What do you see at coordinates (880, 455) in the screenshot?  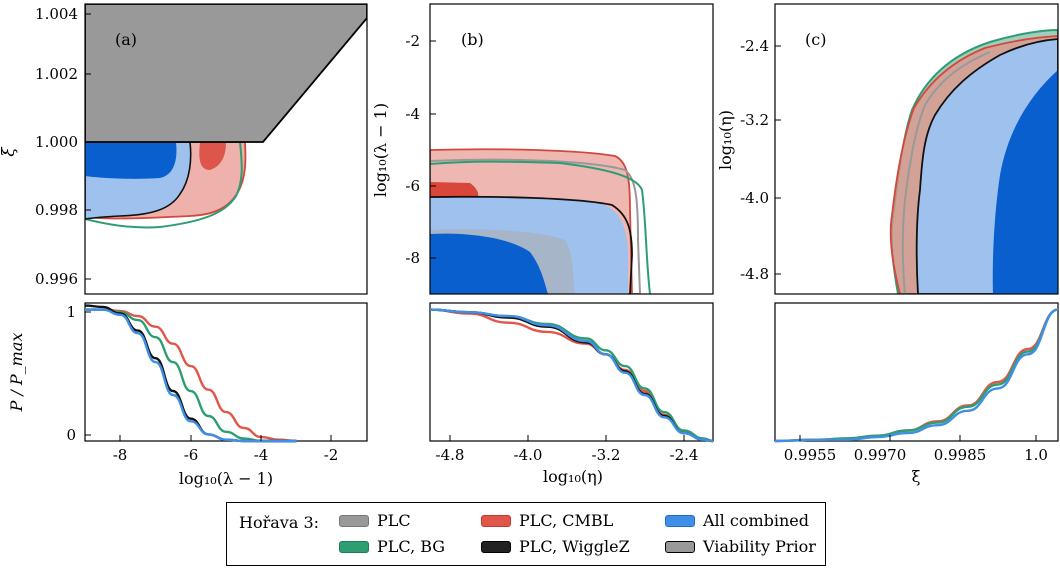 I see `x-tick-label: 0.9970` at bounding box center [880, 455].